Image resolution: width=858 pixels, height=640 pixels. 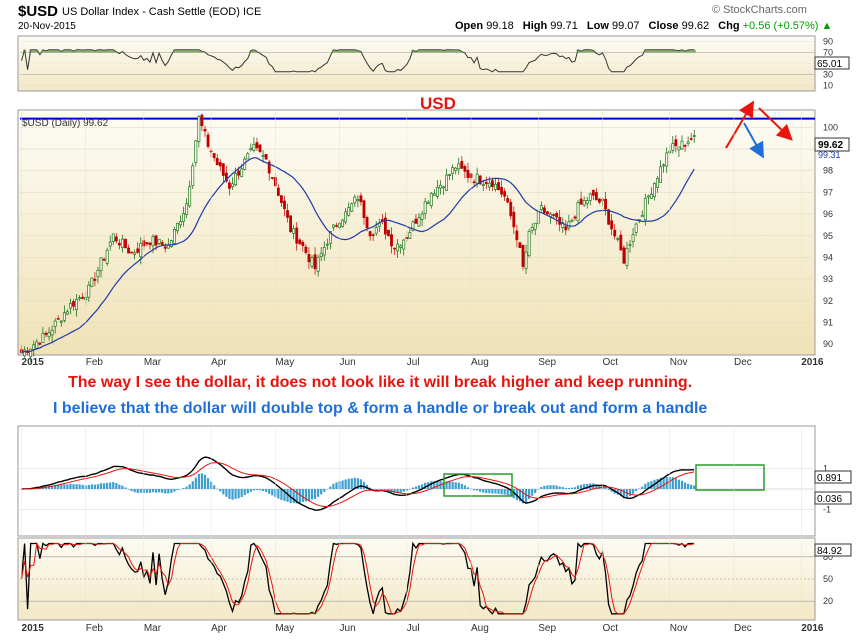 What do you see at coordinates (827, 26) in the screenshot?
I see `chg-up-icon: ▲` at bounding box center [827, 26].